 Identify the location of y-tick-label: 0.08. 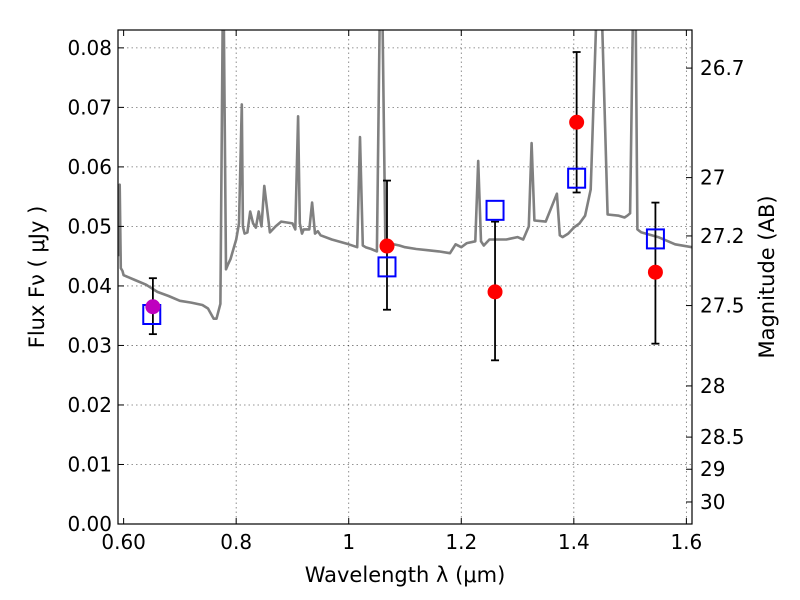
(89, 48).